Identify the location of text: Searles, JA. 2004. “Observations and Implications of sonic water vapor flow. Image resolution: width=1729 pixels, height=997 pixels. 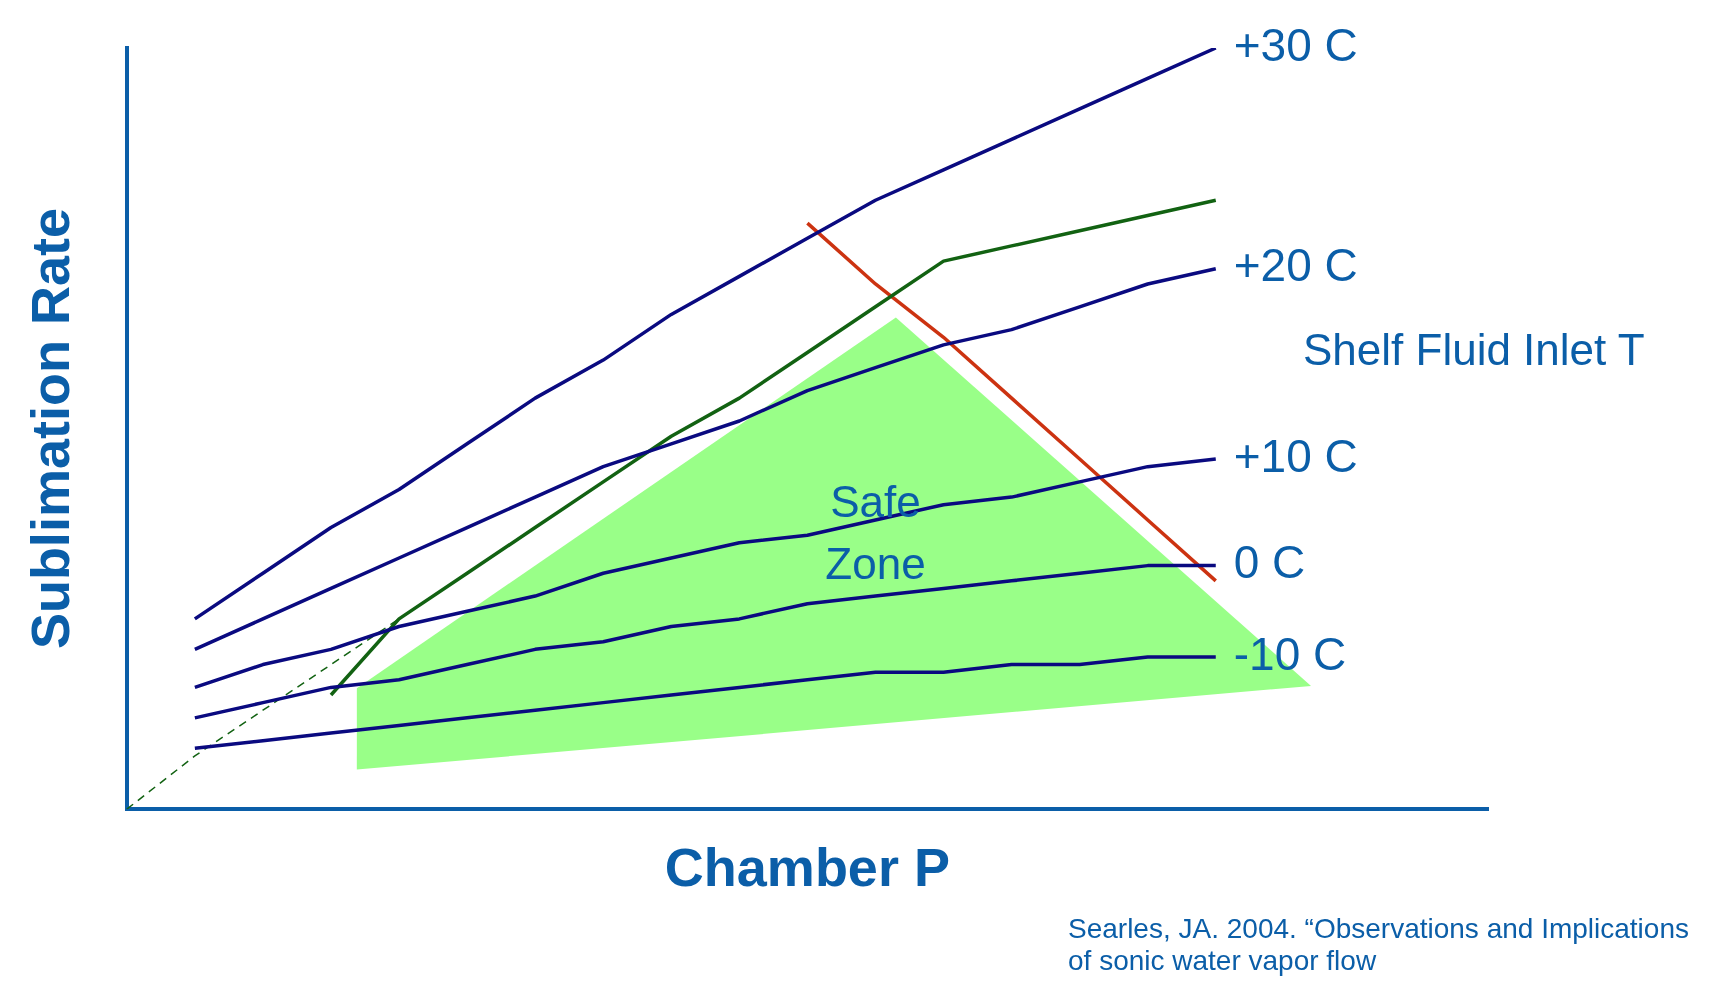
(1379, 945).